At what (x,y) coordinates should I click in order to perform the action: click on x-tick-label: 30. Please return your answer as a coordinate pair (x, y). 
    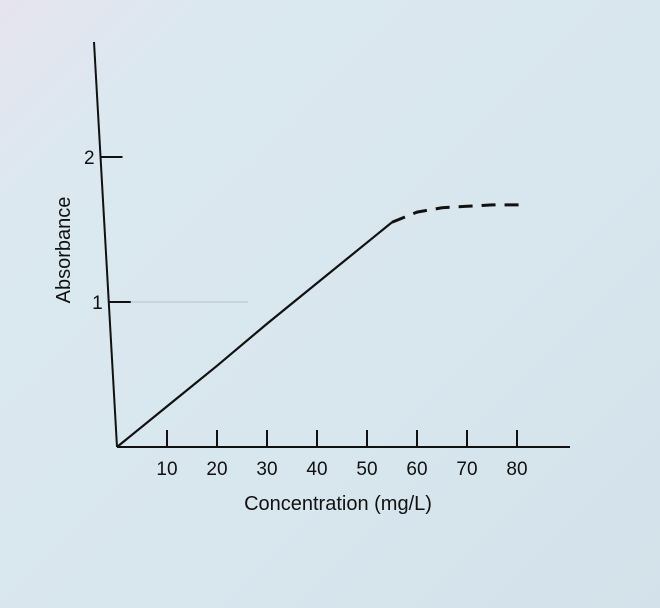
    Looking at the image, I should click on (266, 469).